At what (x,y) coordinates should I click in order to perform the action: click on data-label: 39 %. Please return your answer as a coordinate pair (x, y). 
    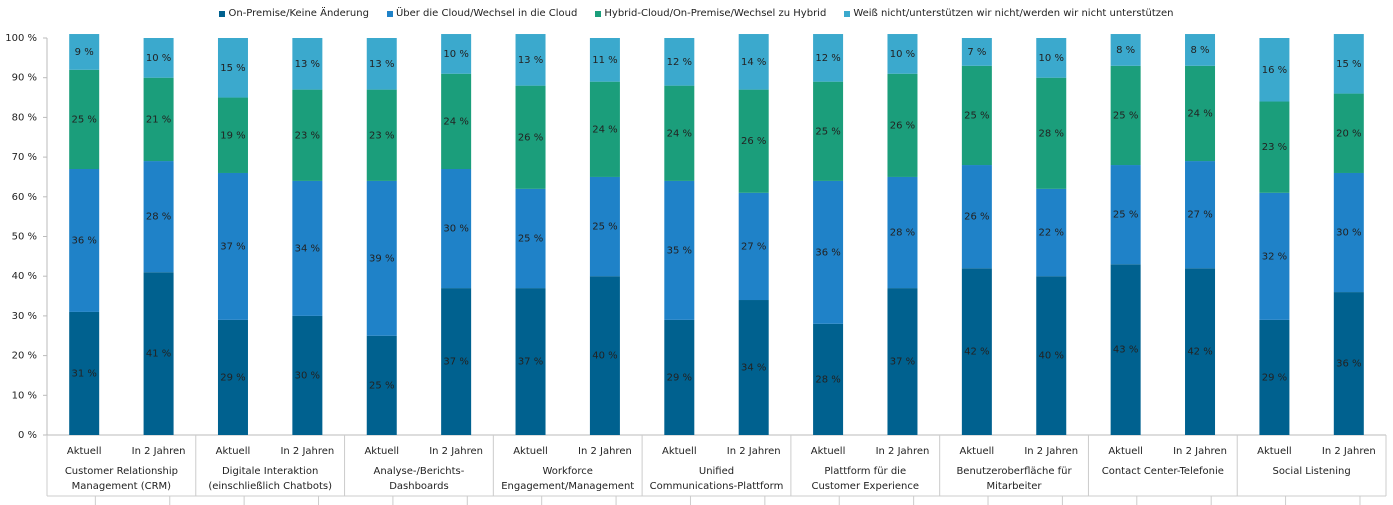
    Looking at the image, I should click on (381, 258).